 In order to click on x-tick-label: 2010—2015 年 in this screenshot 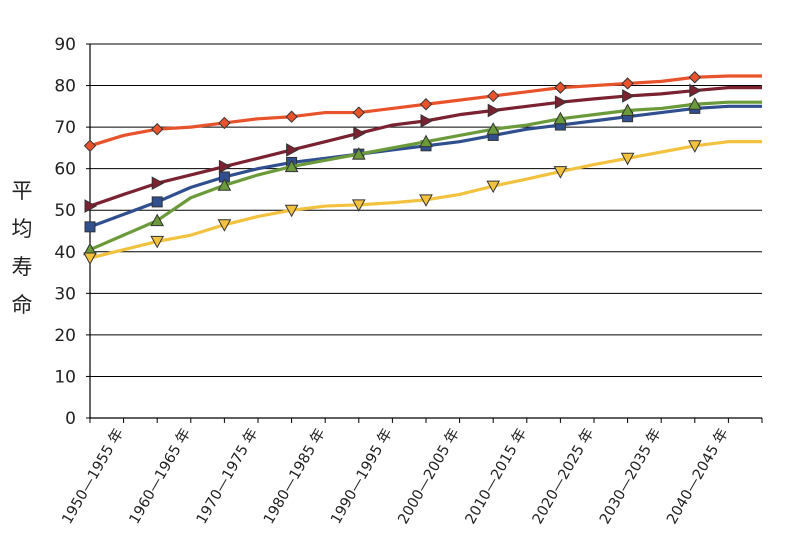, I will do `click(496, 477)`.